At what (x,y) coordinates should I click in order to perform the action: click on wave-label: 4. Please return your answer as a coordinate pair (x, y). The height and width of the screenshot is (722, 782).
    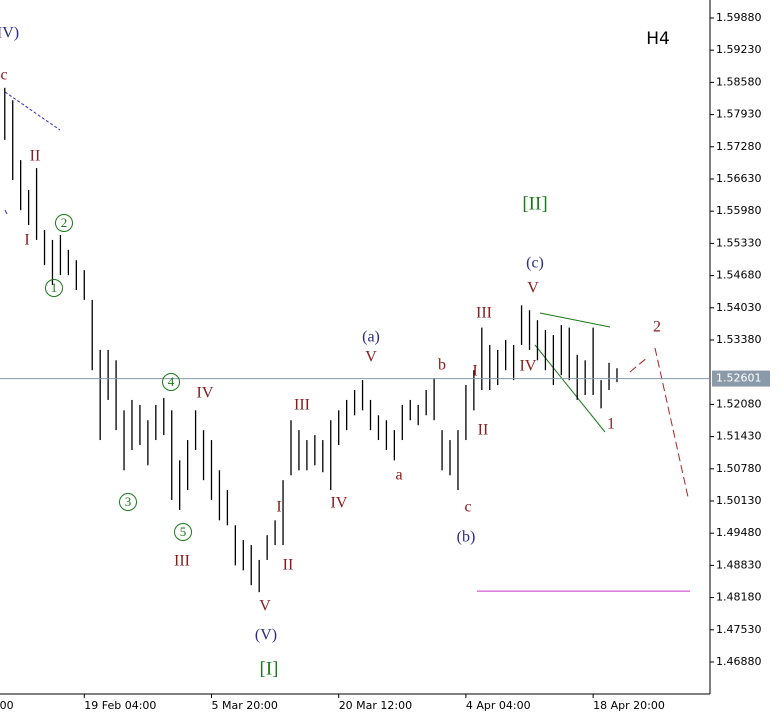
    Looking at the image, I should click on (171, 381).